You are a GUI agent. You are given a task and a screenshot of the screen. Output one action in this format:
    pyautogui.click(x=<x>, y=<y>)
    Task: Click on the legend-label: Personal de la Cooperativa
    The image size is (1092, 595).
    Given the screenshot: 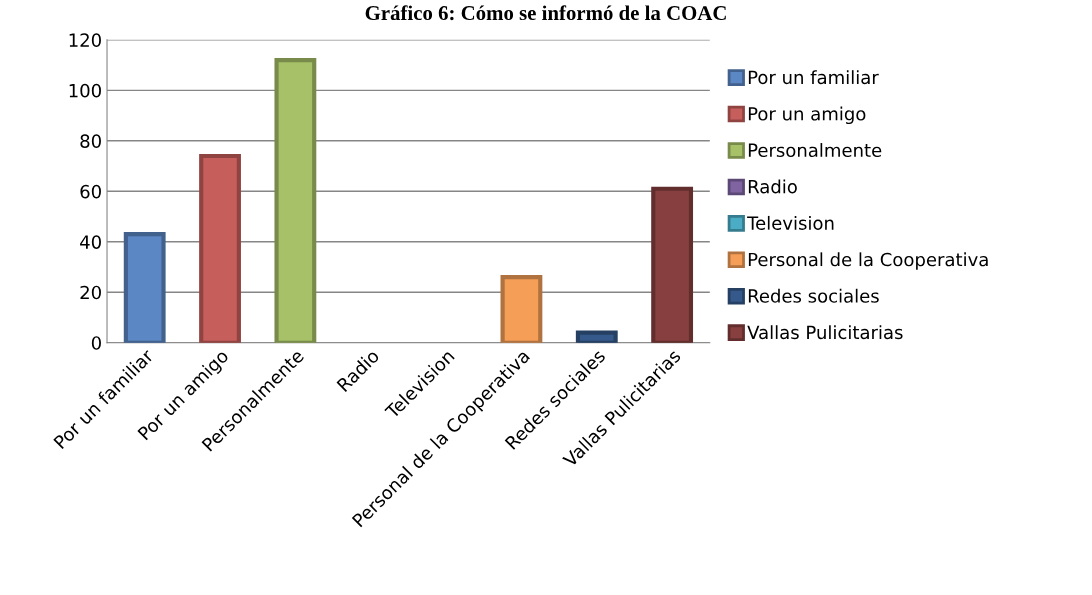 What is the action you would take?
    pyautogui.click(x=868, y=261)
    